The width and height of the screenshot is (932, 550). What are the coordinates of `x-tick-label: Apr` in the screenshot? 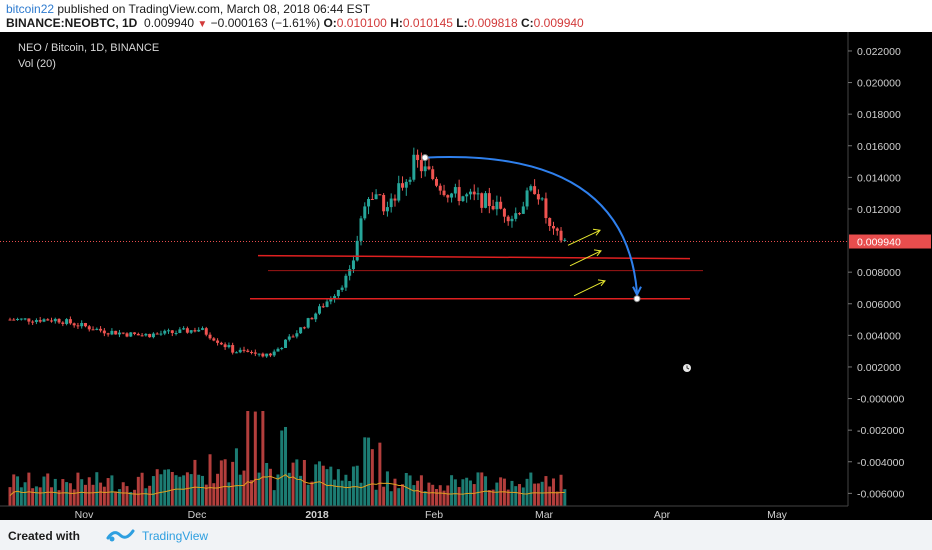 It's located at (662, 514).